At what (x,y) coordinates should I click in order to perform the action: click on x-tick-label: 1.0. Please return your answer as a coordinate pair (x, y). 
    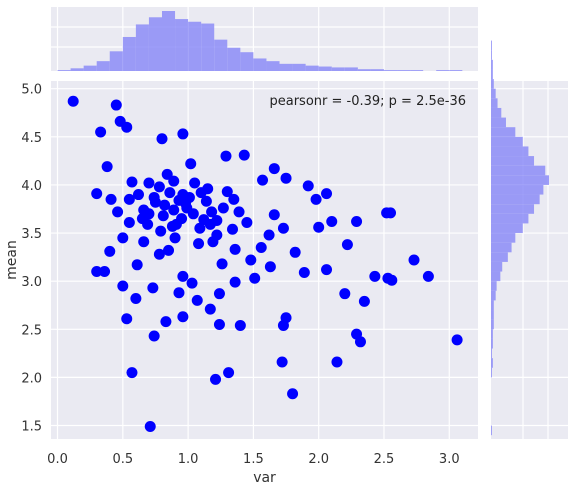
    Looking at the image, I should click on (188, 459).